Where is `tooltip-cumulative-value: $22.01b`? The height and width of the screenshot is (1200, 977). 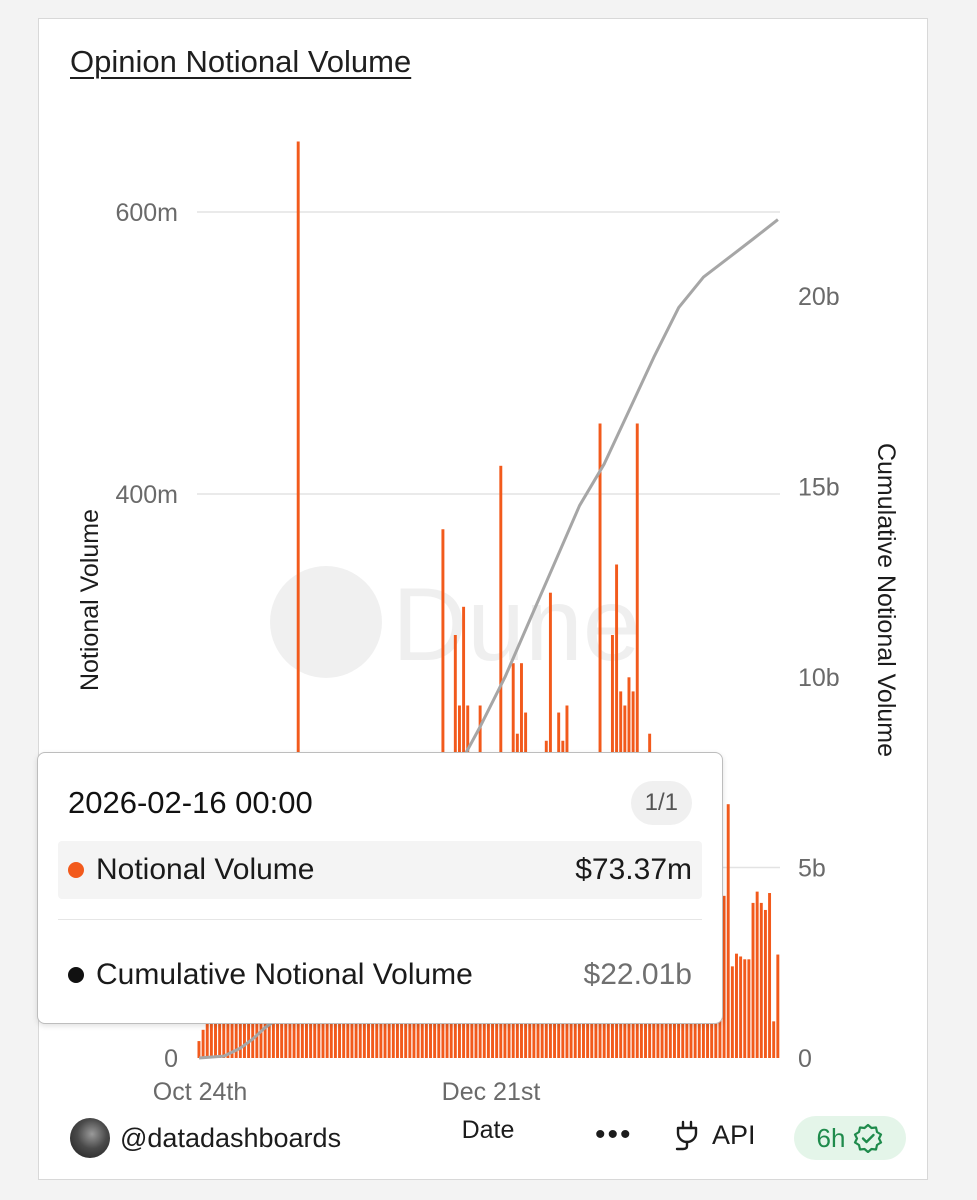 tooltip-cumulative-value: $22.01b is located at coordinates (637, 974).